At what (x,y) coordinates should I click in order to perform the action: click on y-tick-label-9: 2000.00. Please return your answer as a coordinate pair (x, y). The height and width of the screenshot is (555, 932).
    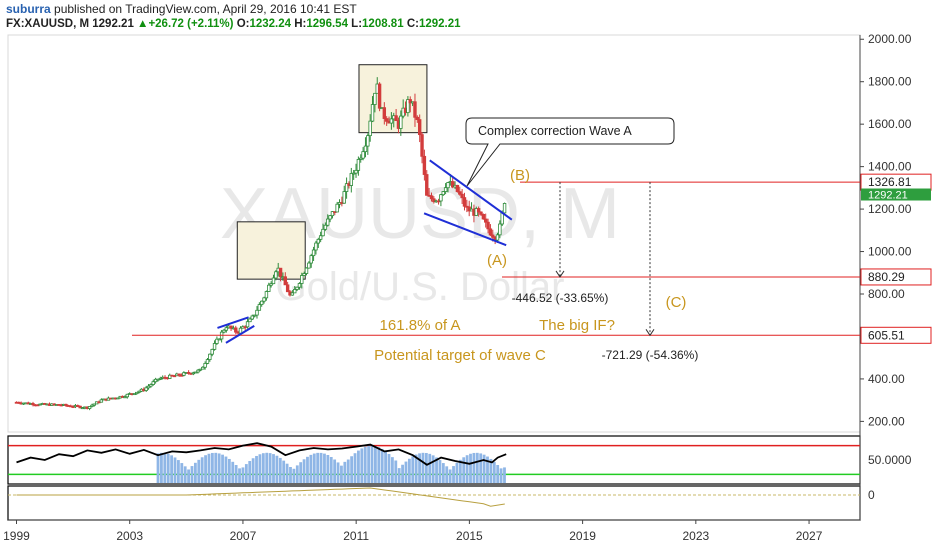
    Looking at the image, I should click on (890, 39).